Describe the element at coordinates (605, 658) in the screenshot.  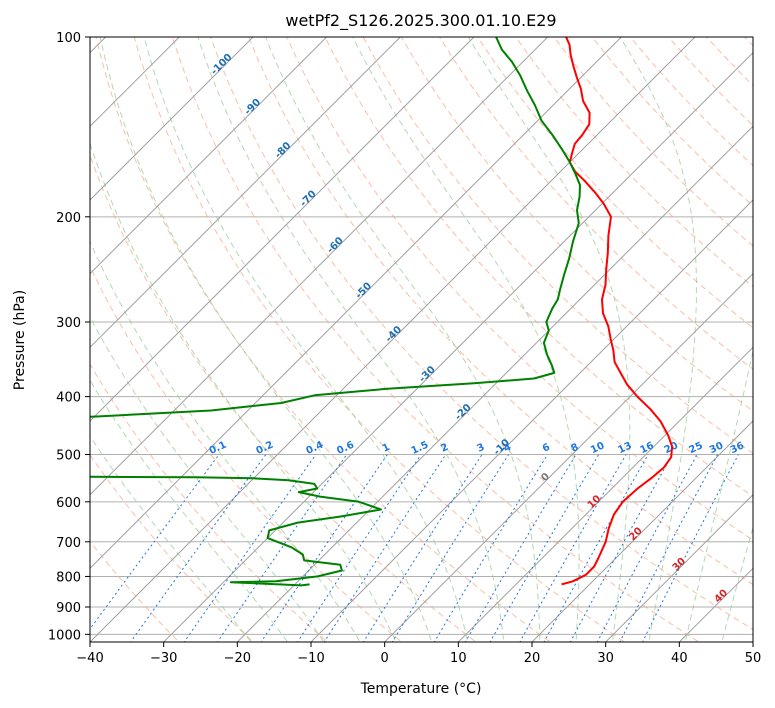
I see `x-tick-label: 30` at that location.